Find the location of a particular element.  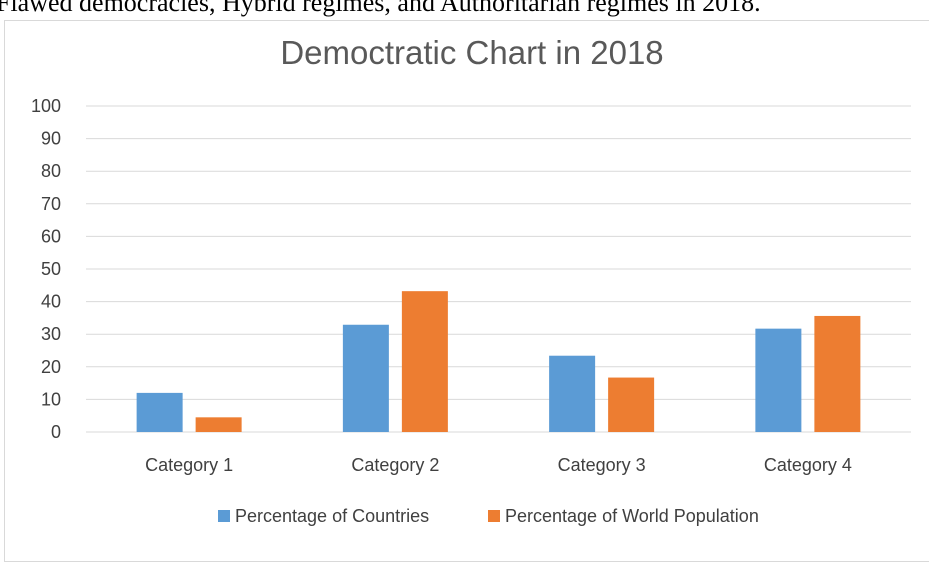

chart-title: Democtratic Chart in 2018 is located at coordinates (471, 52).